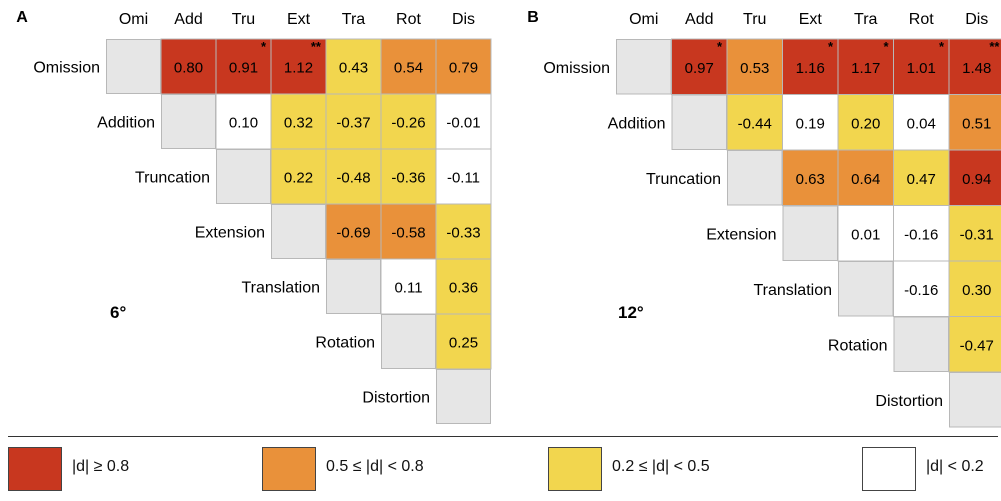 This screenshot has width=1001, height=501. I want to click on column-label-tra: Tra, so click(866, 19).